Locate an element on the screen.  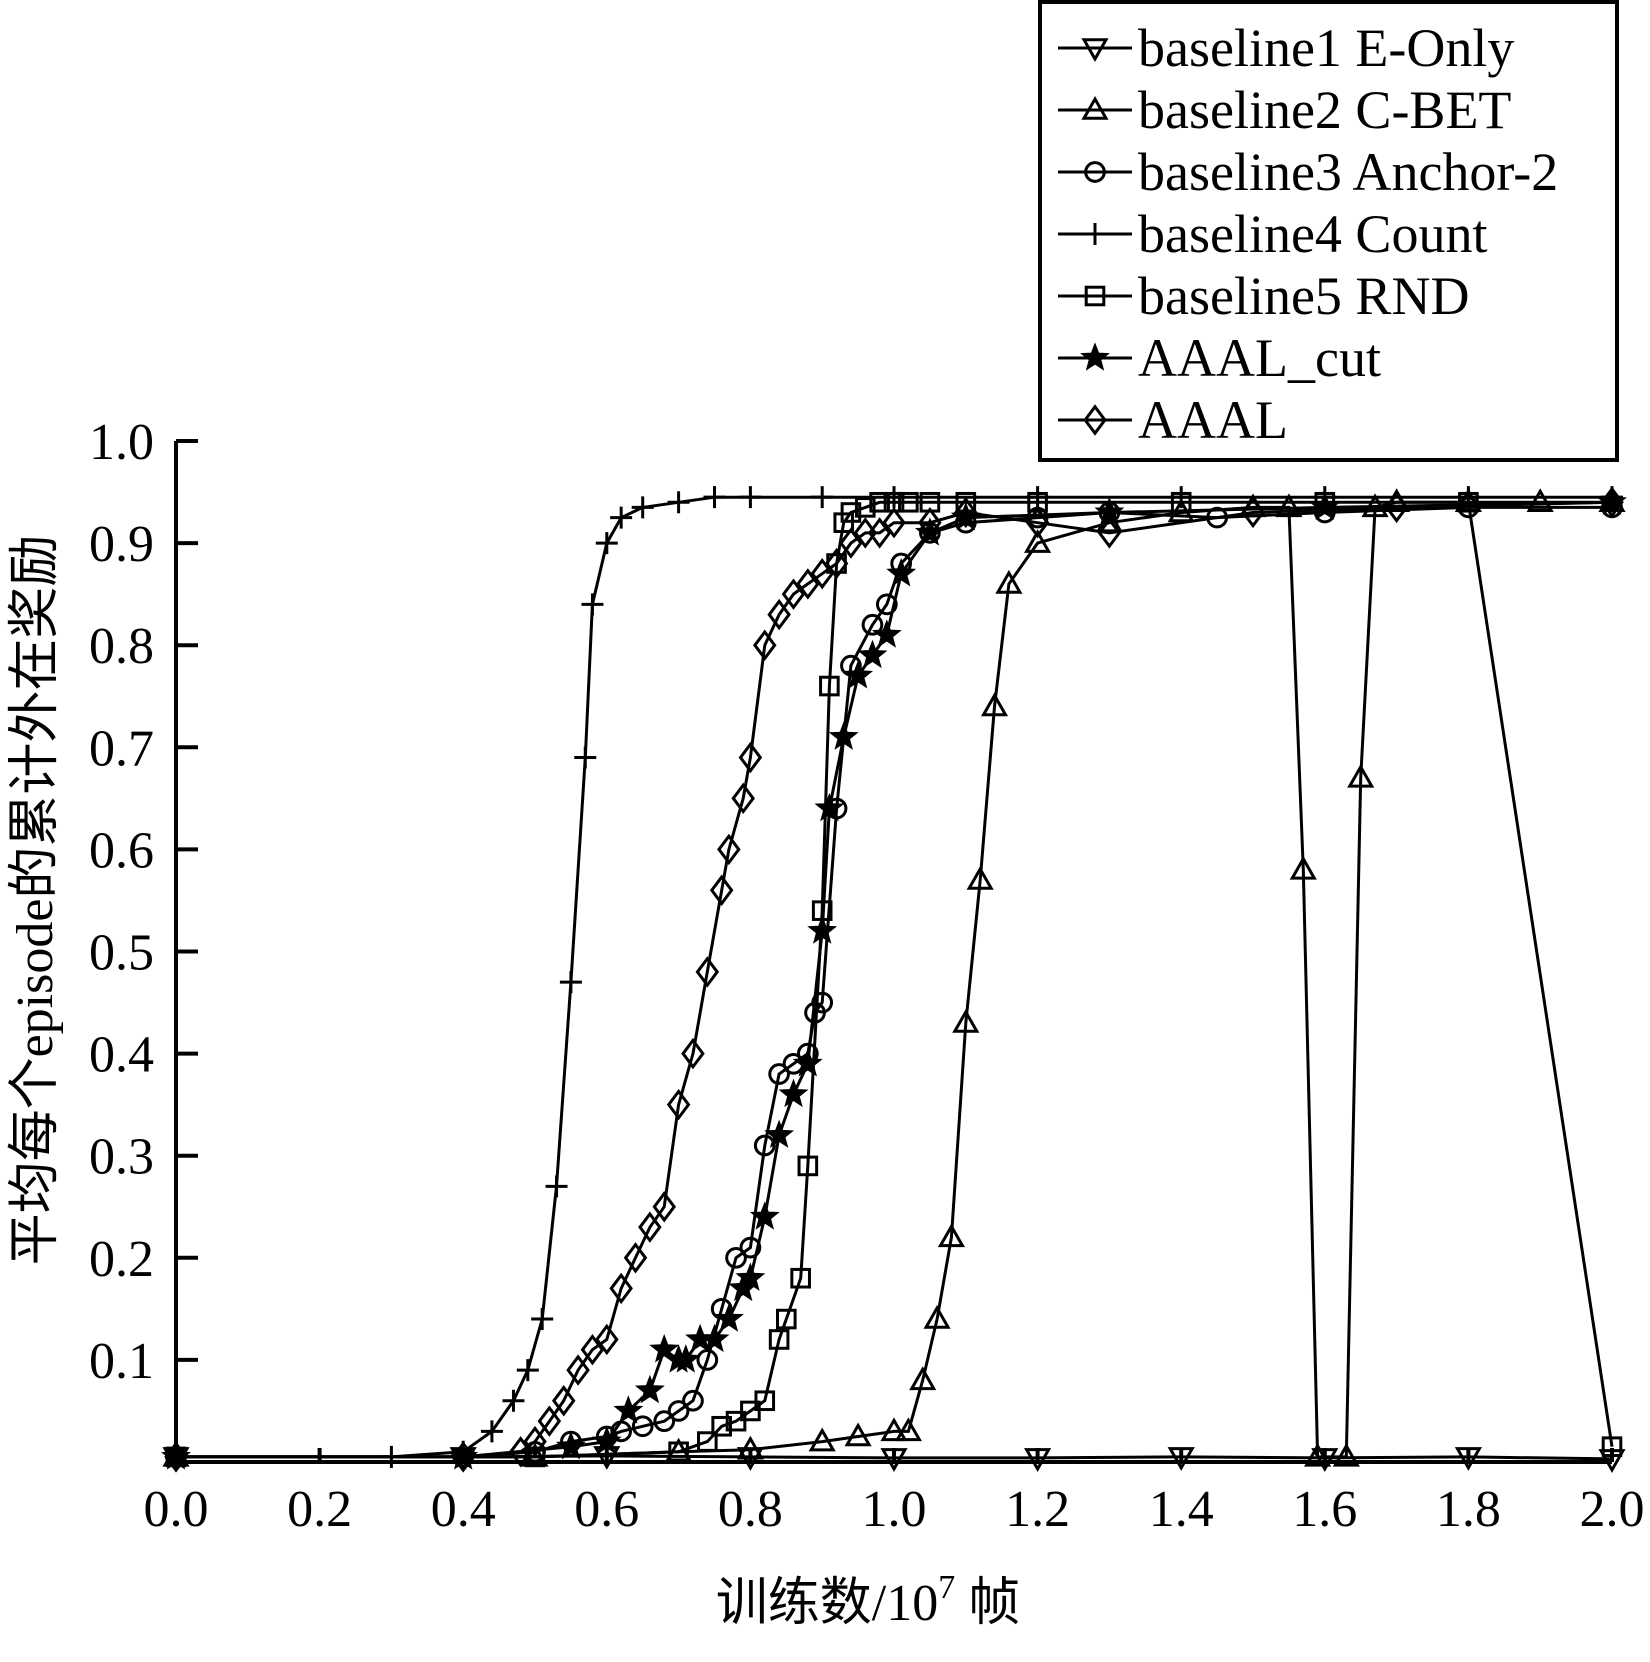
x-tick-label: 1.2 is located at coordinates (1037, 1509).